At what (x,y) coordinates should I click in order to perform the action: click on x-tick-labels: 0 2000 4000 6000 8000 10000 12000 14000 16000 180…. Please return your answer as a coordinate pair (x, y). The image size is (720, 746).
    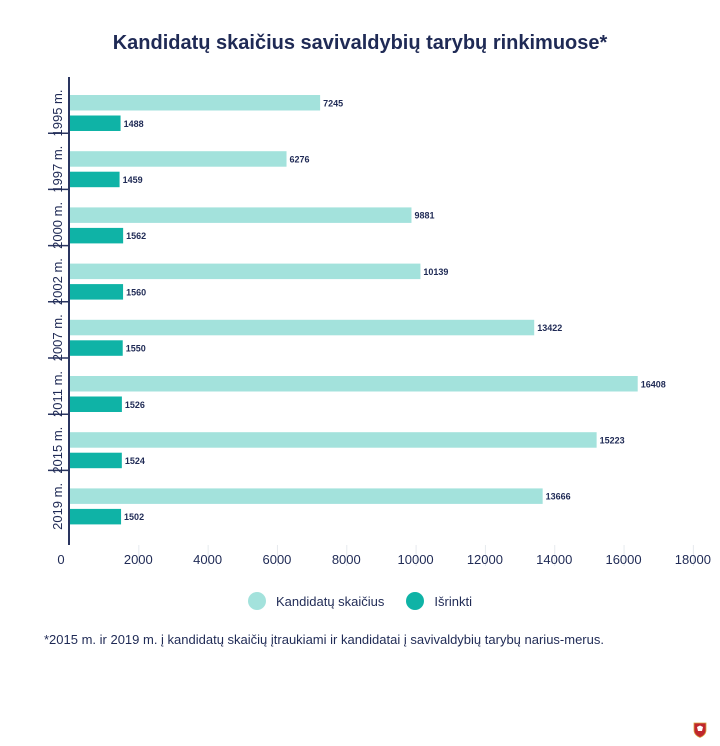
    Looking at the image, I should click on (384, 559).